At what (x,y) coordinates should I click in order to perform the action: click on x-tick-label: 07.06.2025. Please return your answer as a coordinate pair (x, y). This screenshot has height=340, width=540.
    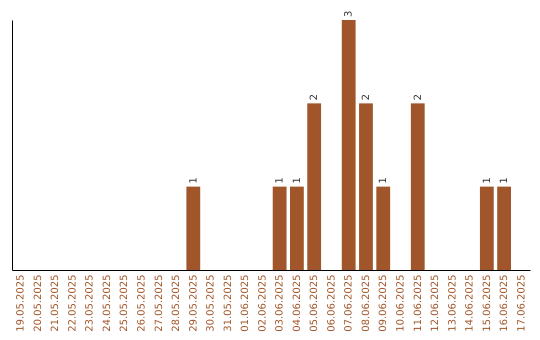
    Looking at the image, I should click on (349, 303).